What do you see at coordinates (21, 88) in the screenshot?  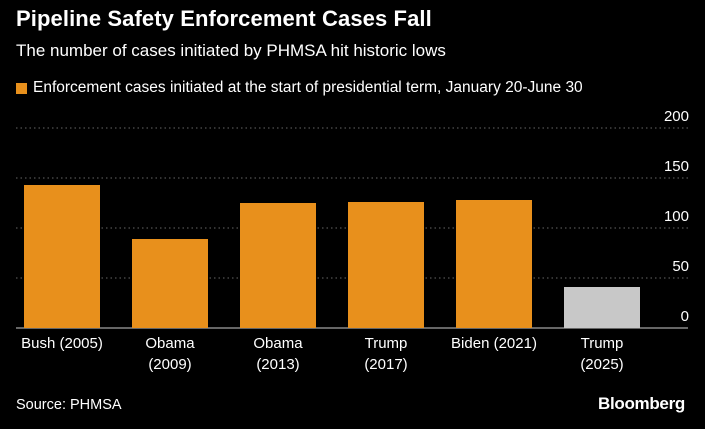 I see `legend-swatch` at bounding box center [21, 88].